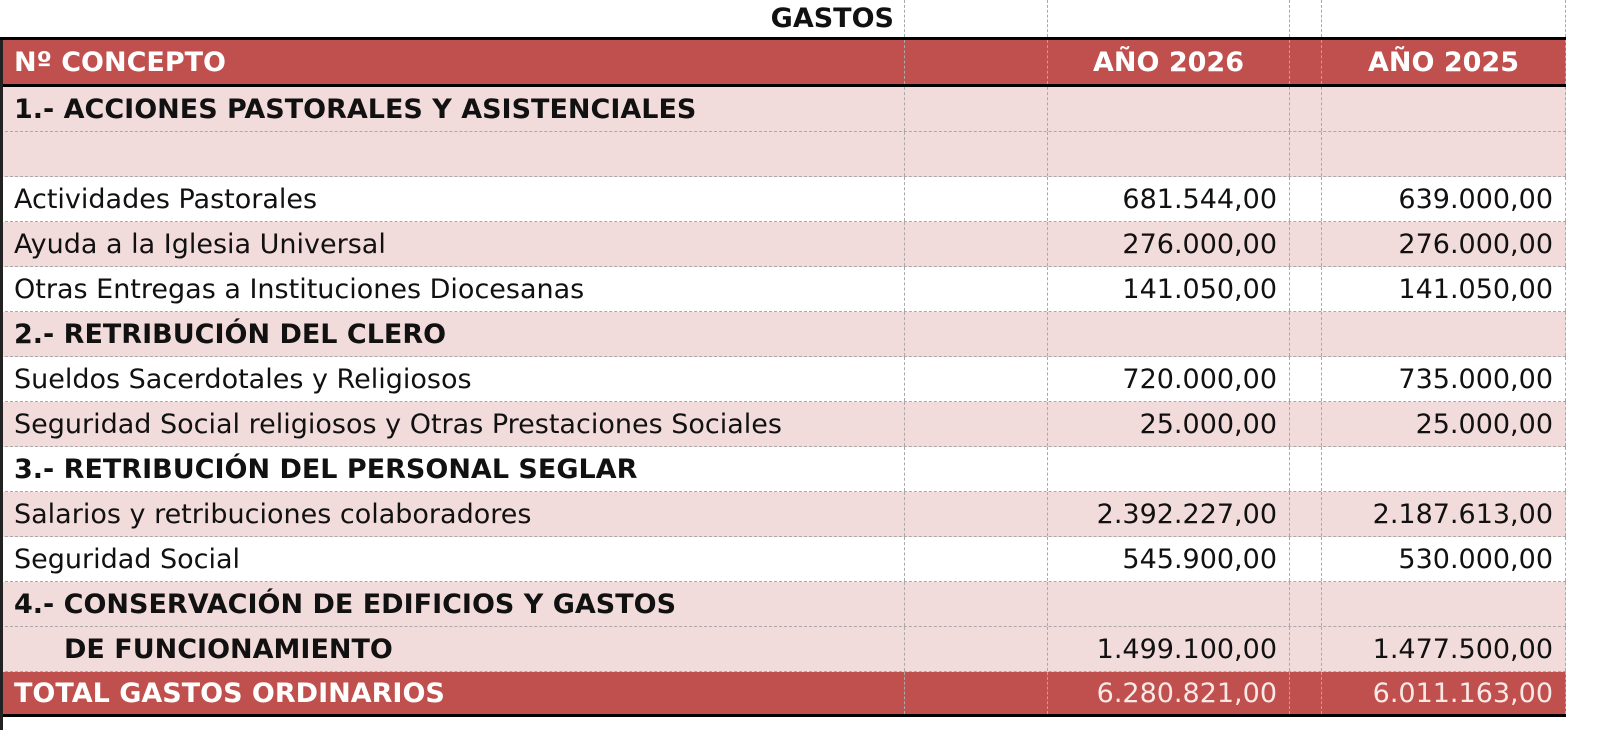  What do you see at coordinates (1444, 693) in the screenshot?
I see `total-2025: 6.011.163,00` at bounding box center [1444, 693].